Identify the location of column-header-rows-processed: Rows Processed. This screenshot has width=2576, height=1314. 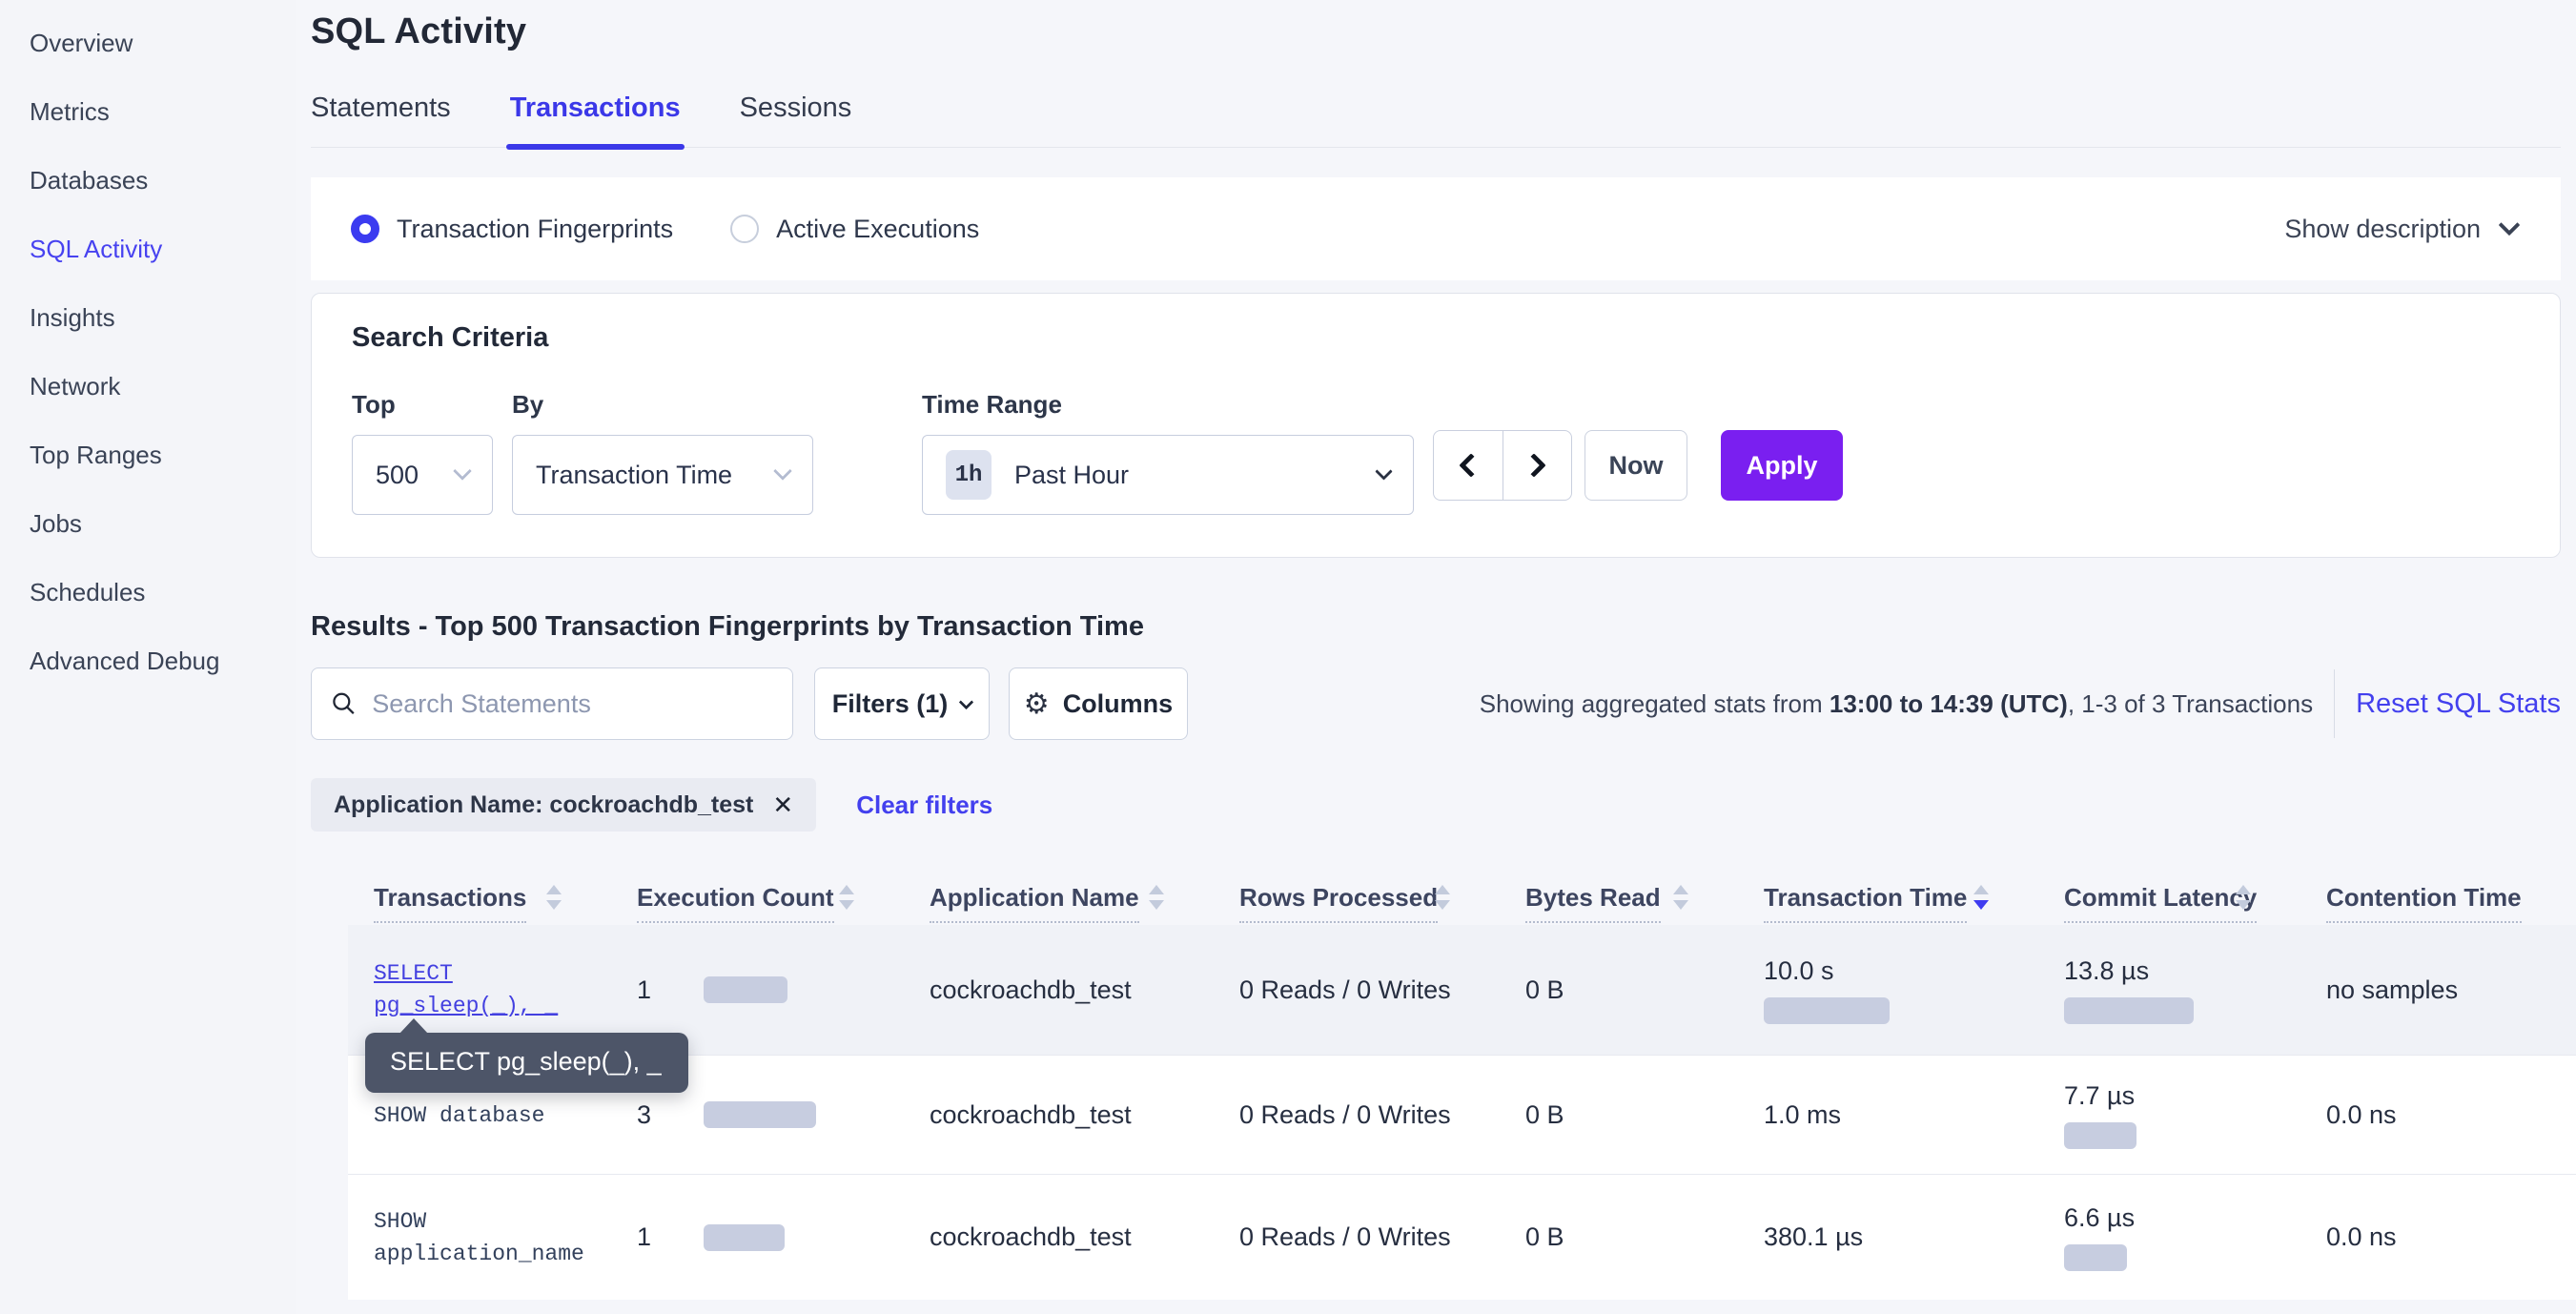
(1357, 904).